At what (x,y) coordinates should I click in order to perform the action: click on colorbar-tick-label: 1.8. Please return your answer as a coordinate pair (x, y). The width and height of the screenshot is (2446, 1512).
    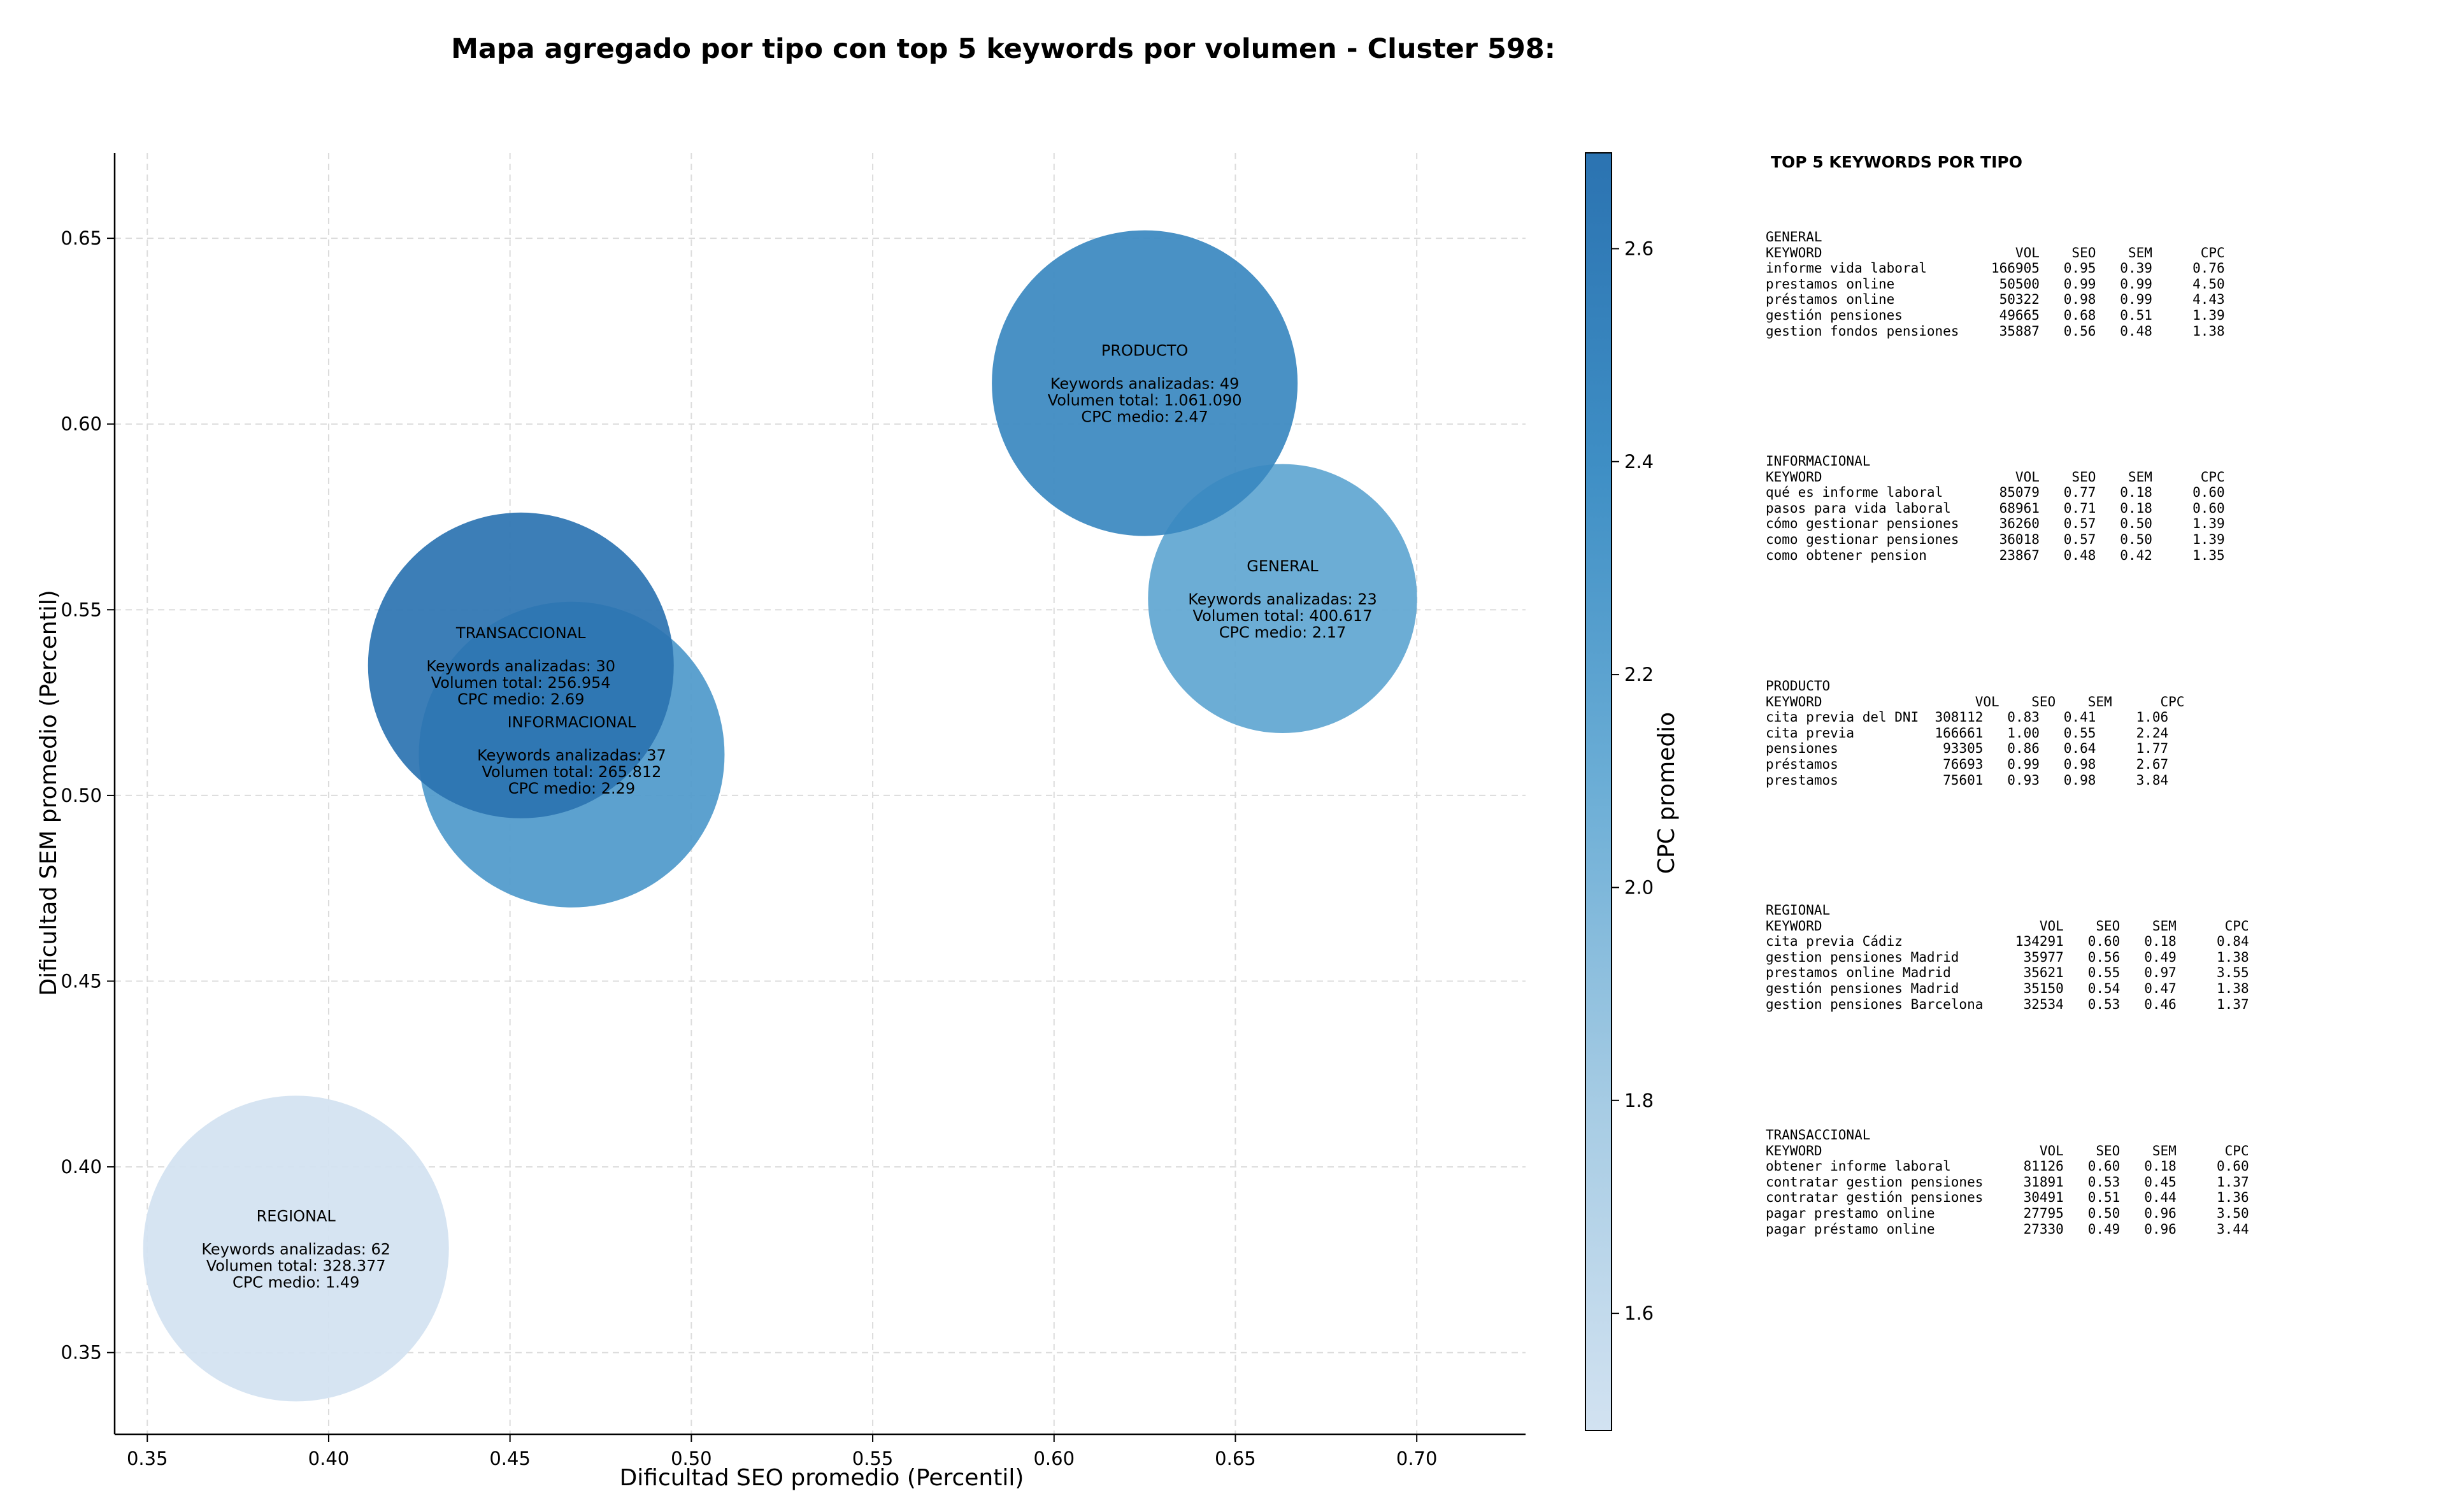
    Looking at the image, I should click on (1639, 1100).